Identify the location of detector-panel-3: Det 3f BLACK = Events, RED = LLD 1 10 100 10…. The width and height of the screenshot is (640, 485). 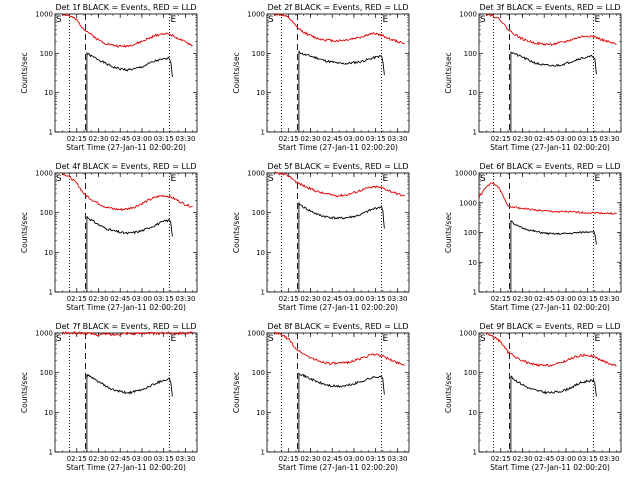
(533, 77).